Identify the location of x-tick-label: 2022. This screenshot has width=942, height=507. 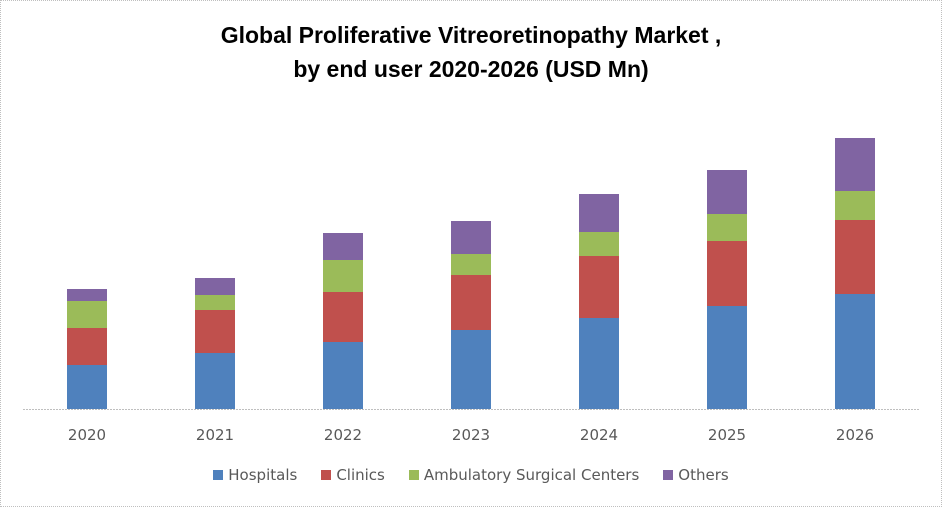
(343, 435).